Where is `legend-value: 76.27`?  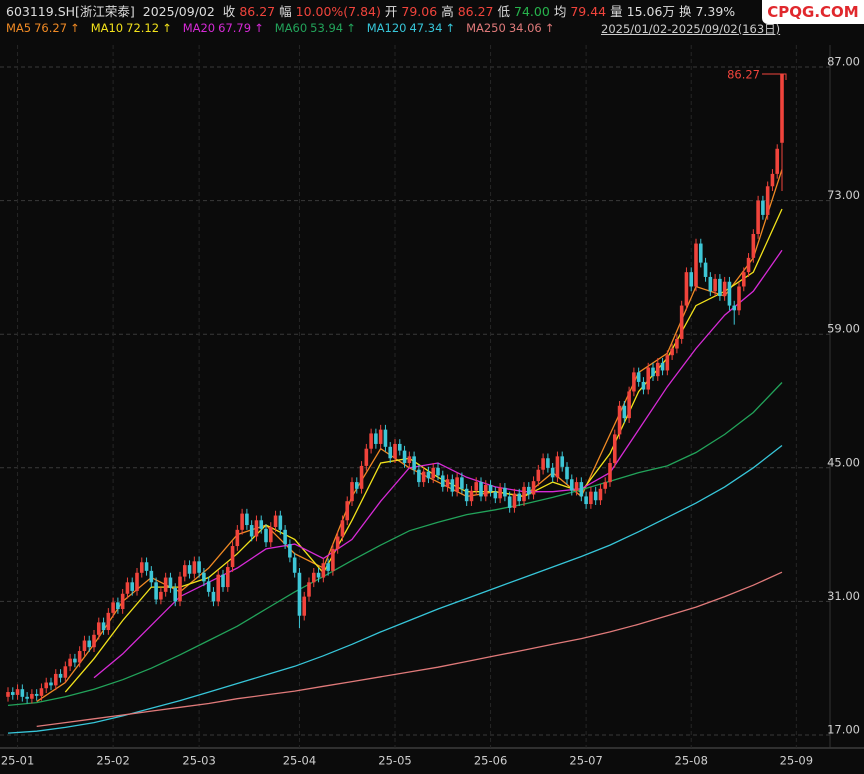
legend-value: 76.27 is located at coordinates (51, 28).